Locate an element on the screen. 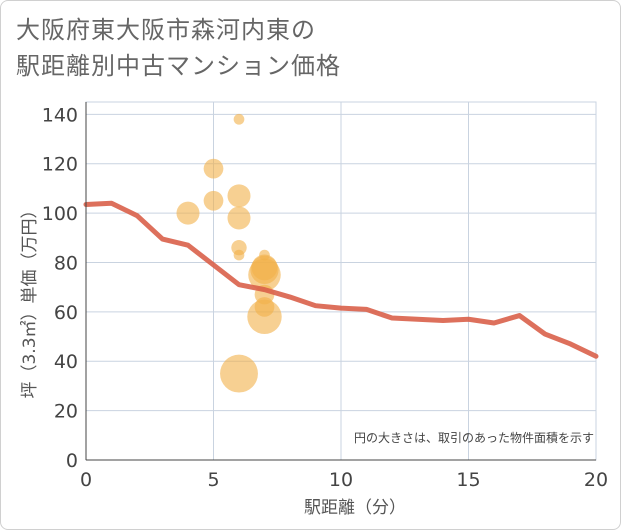 This screenshot has height=530, width=621. x-axis-title: 駅距離（分） is located at coordinates (355, 508).